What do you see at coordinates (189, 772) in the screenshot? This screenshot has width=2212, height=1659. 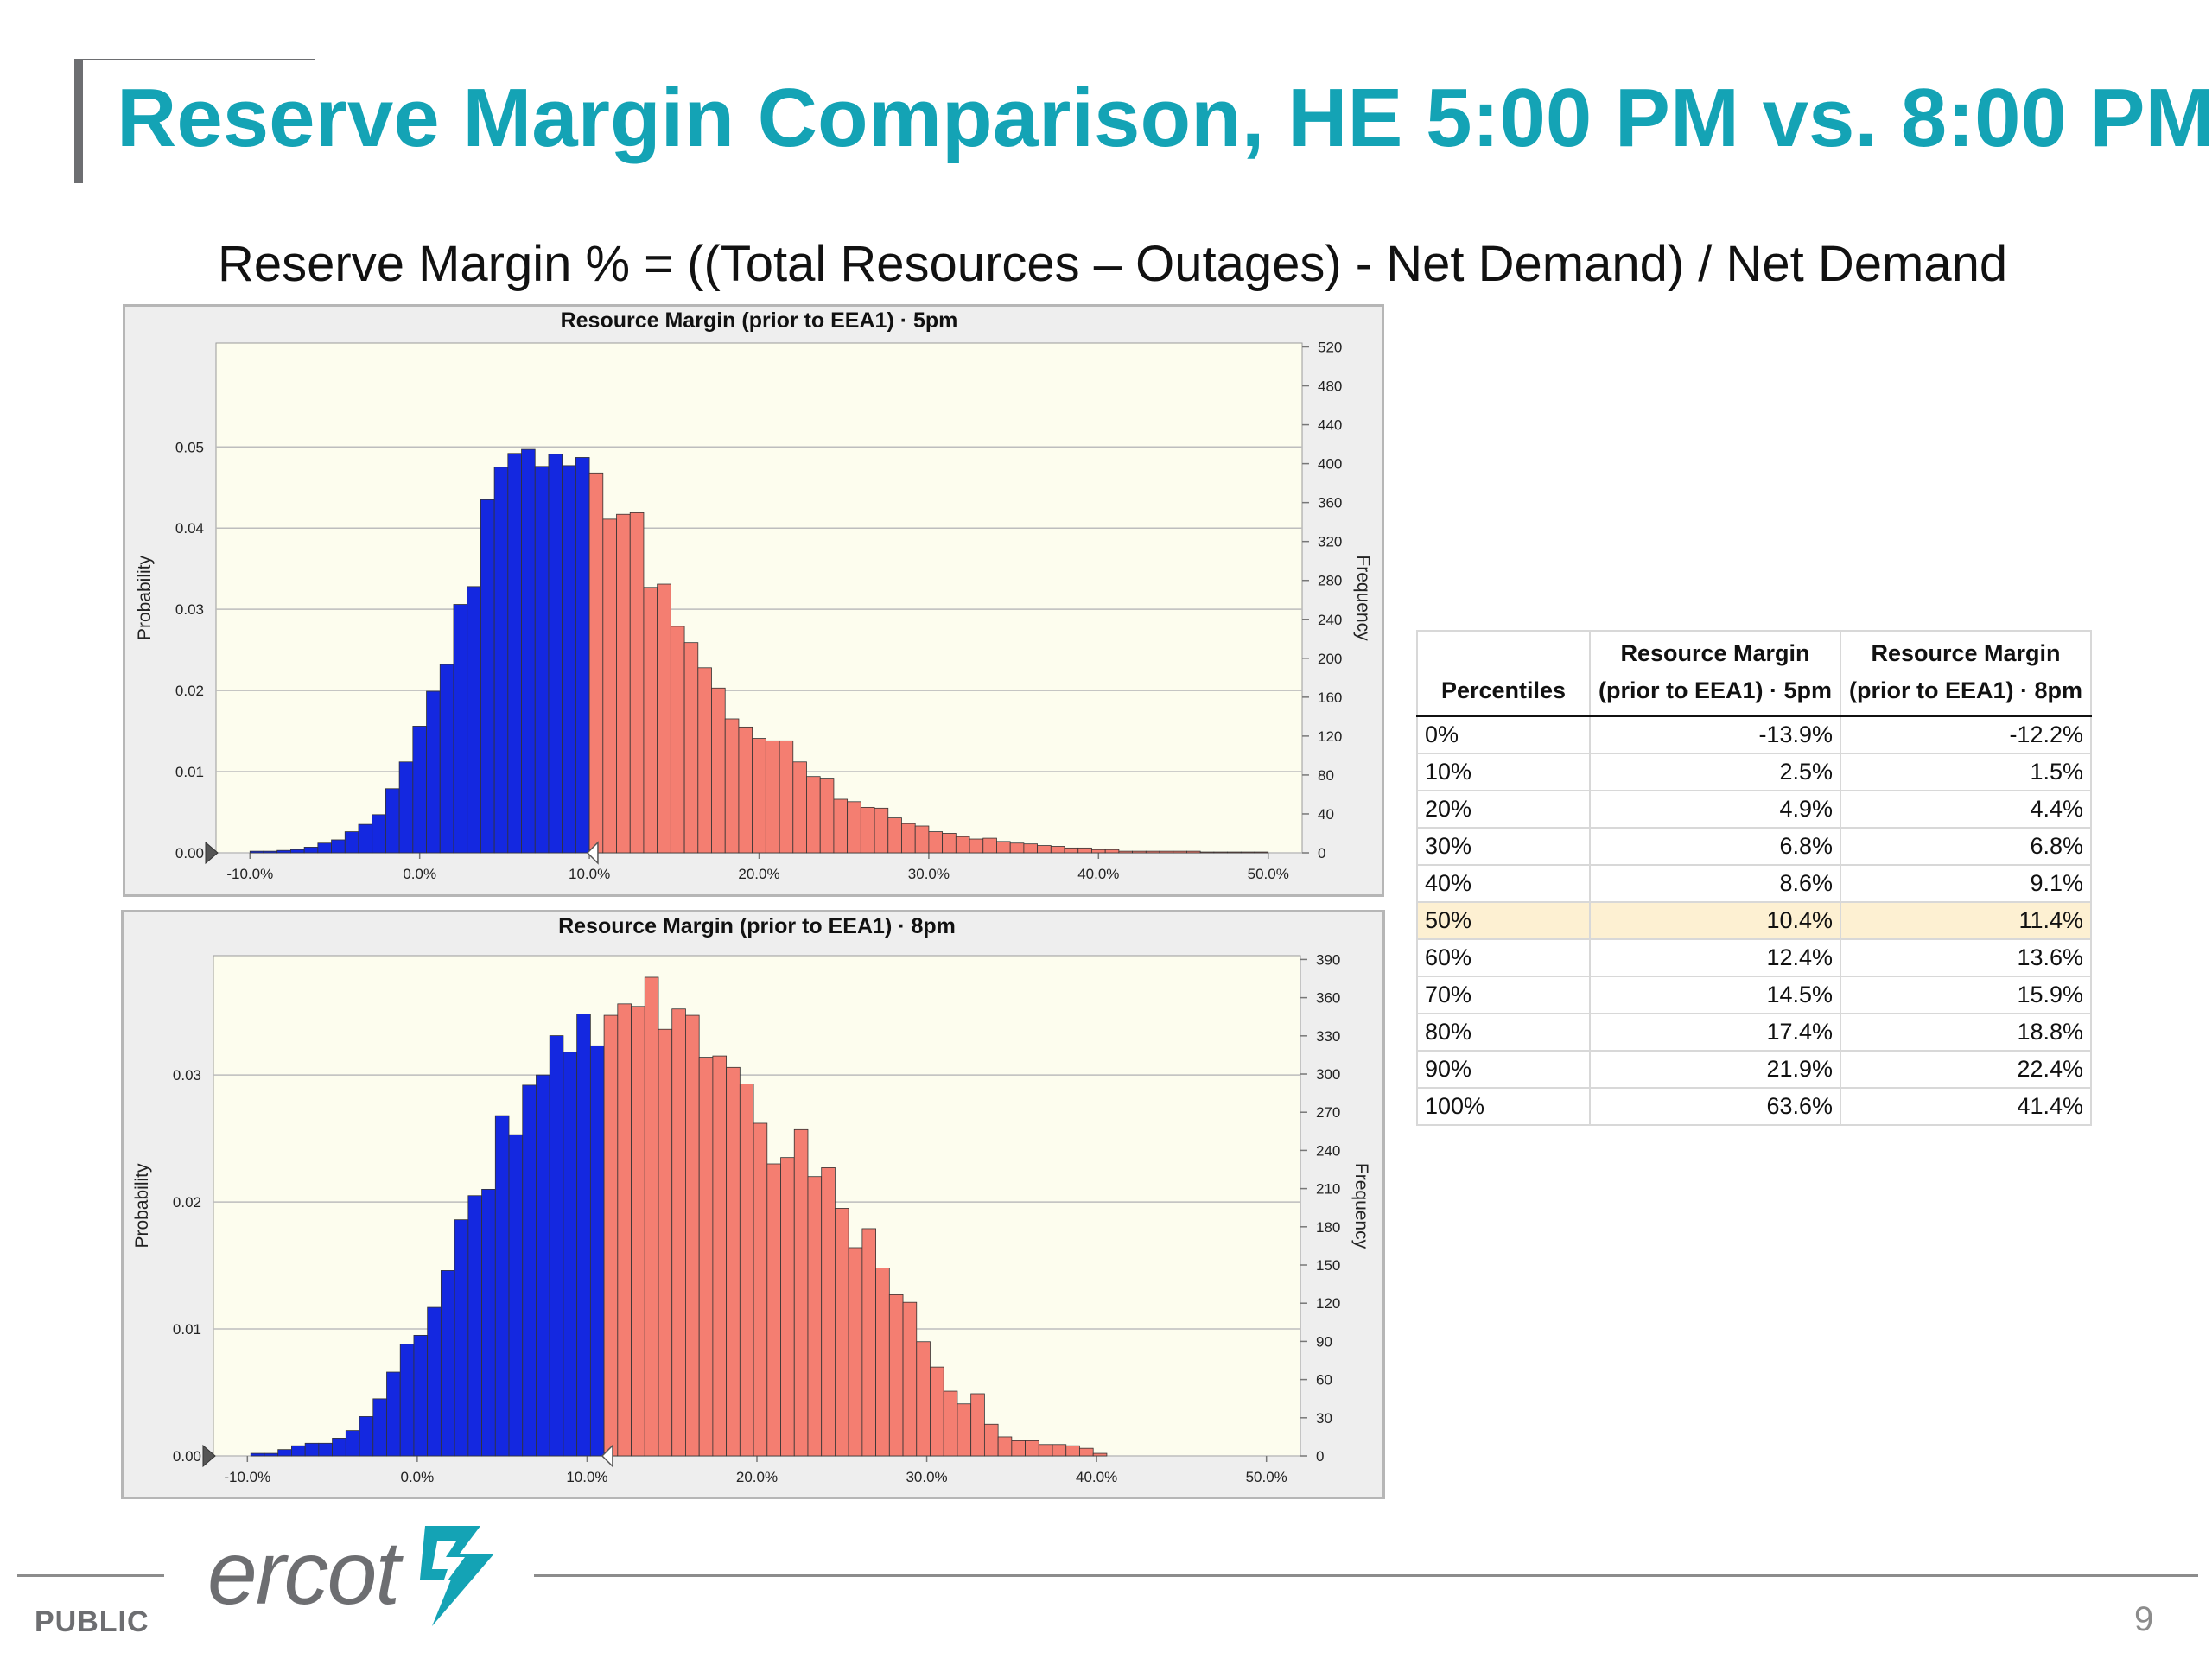 I see `y-tick-label: 0.01` at bounding box center [189, 772].